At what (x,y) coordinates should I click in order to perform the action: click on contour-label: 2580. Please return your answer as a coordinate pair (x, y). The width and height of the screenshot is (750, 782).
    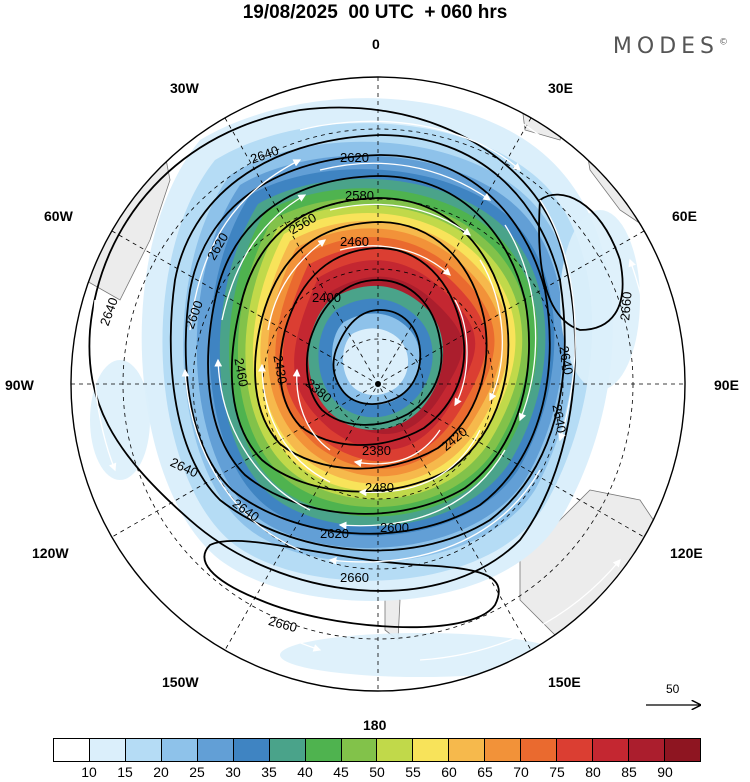
    Looking at the image, I should click on (359, 195).